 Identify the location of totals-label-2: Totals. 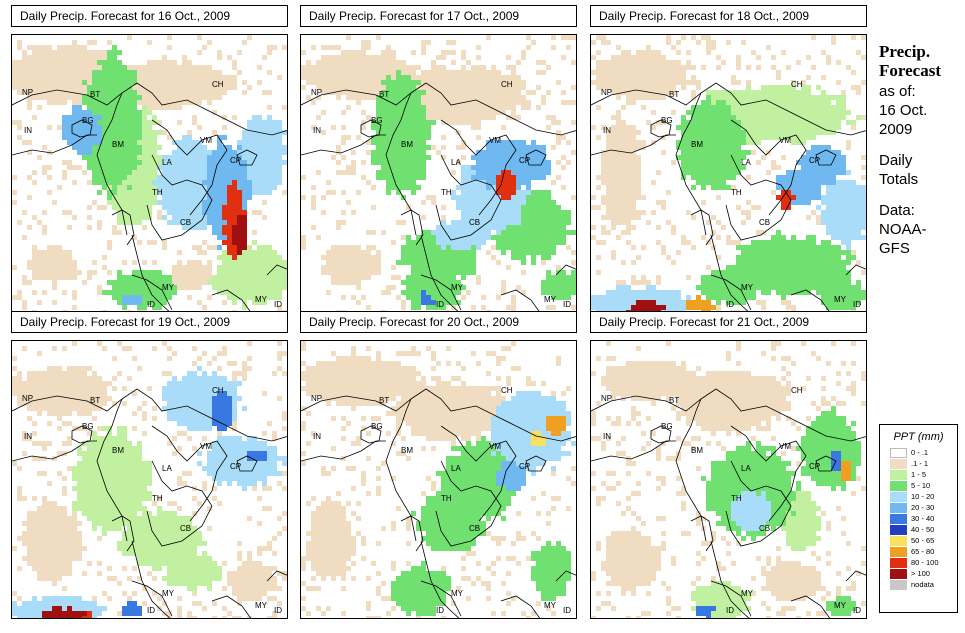
(899, 179).